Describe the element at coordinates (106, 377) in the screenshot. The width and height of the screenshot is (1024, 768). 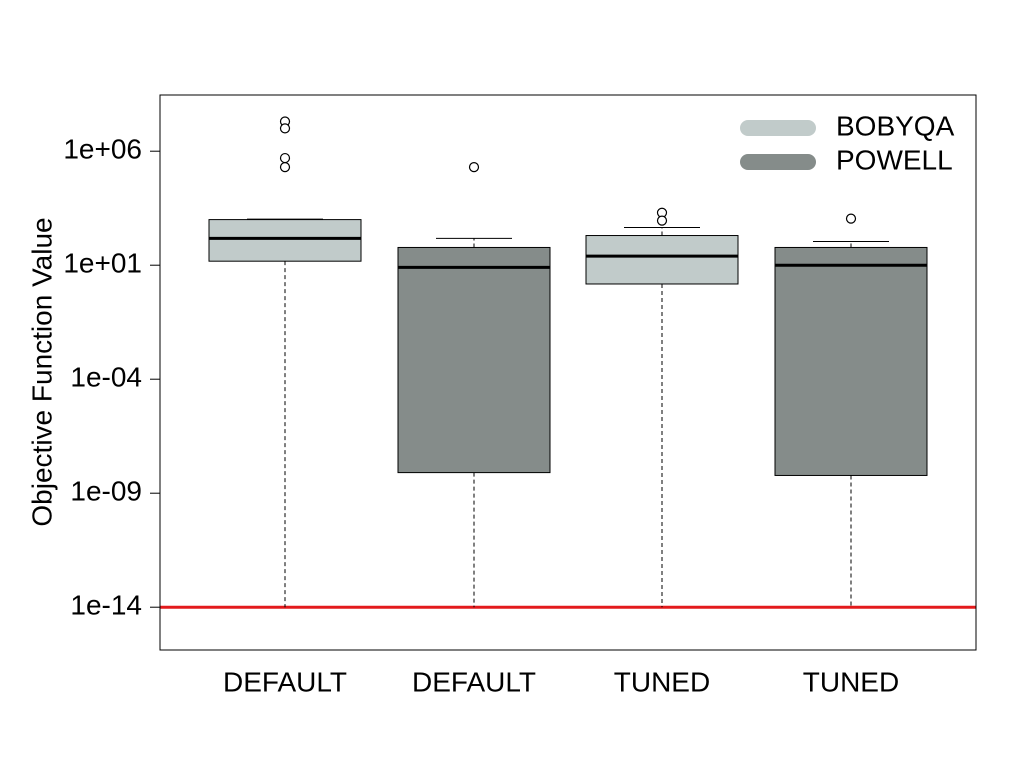
I see `y-tick-label: 1e-04` at that location.